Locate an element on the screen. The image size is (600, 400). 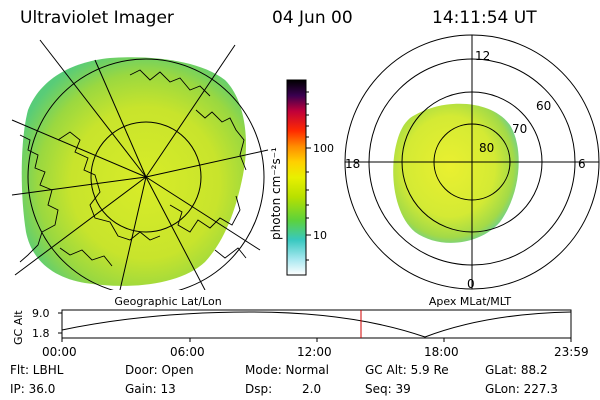
mlt-label-0: 0 is located at coordinates (471, 284).